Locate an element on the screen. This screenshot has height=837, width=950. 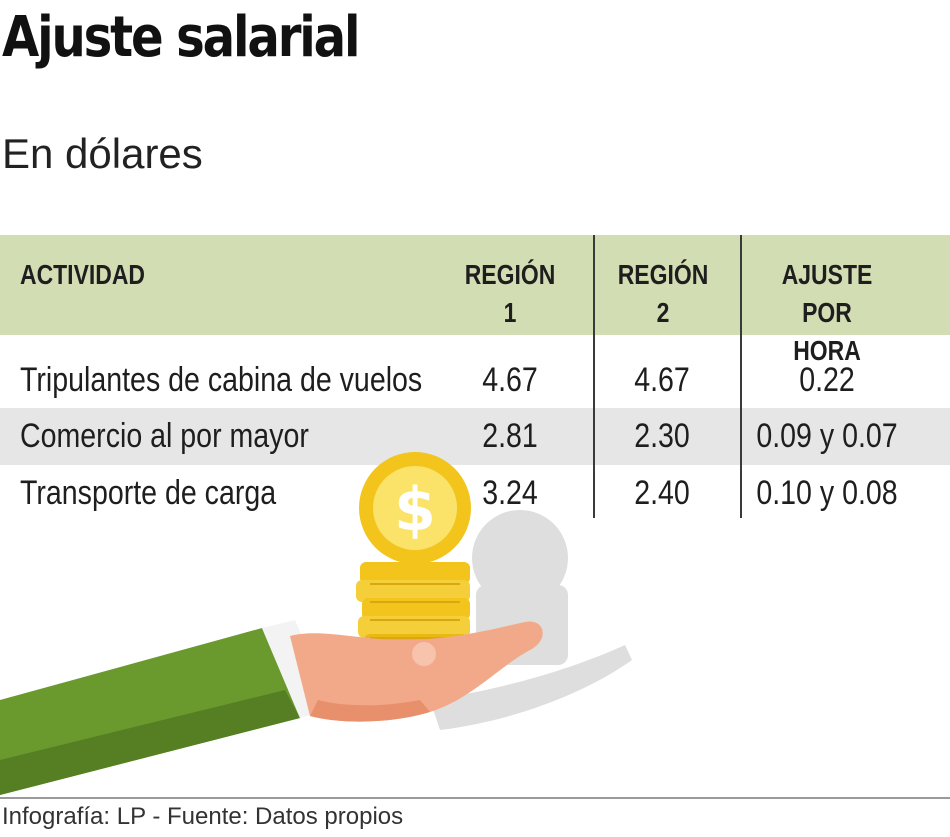
hand-icon is located at coordinates (416, 671).